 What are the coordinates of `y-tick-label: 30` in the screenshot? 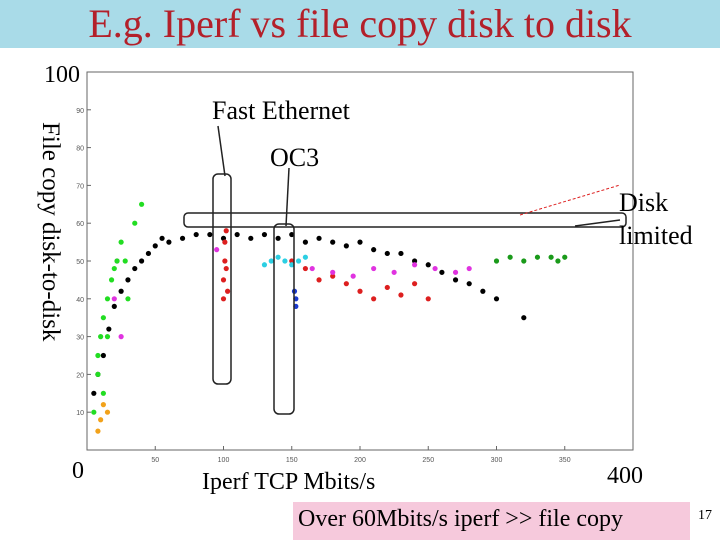 It's located at (80, 338).